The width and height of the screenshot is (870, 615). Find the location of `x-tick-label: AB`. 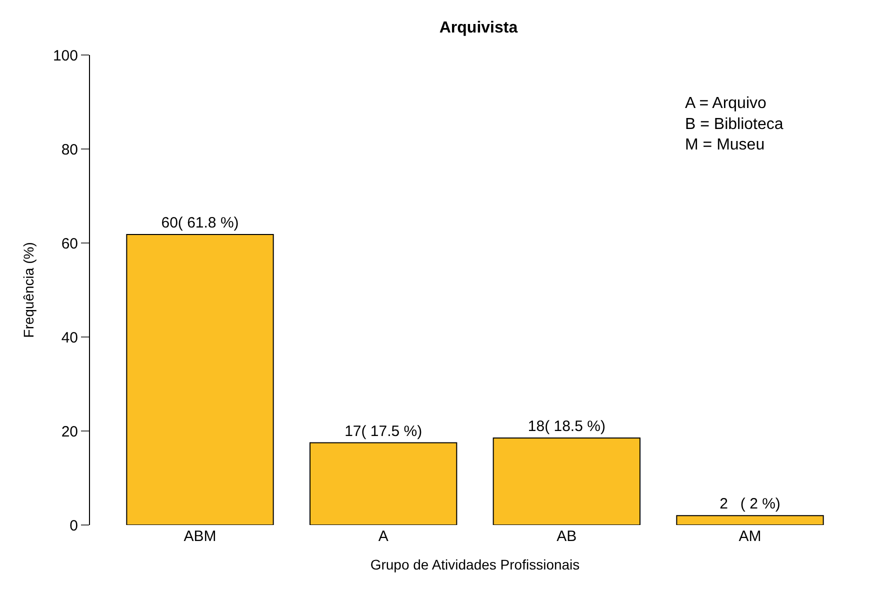

x-tick-label: AB is located at coordinates (566, 536).